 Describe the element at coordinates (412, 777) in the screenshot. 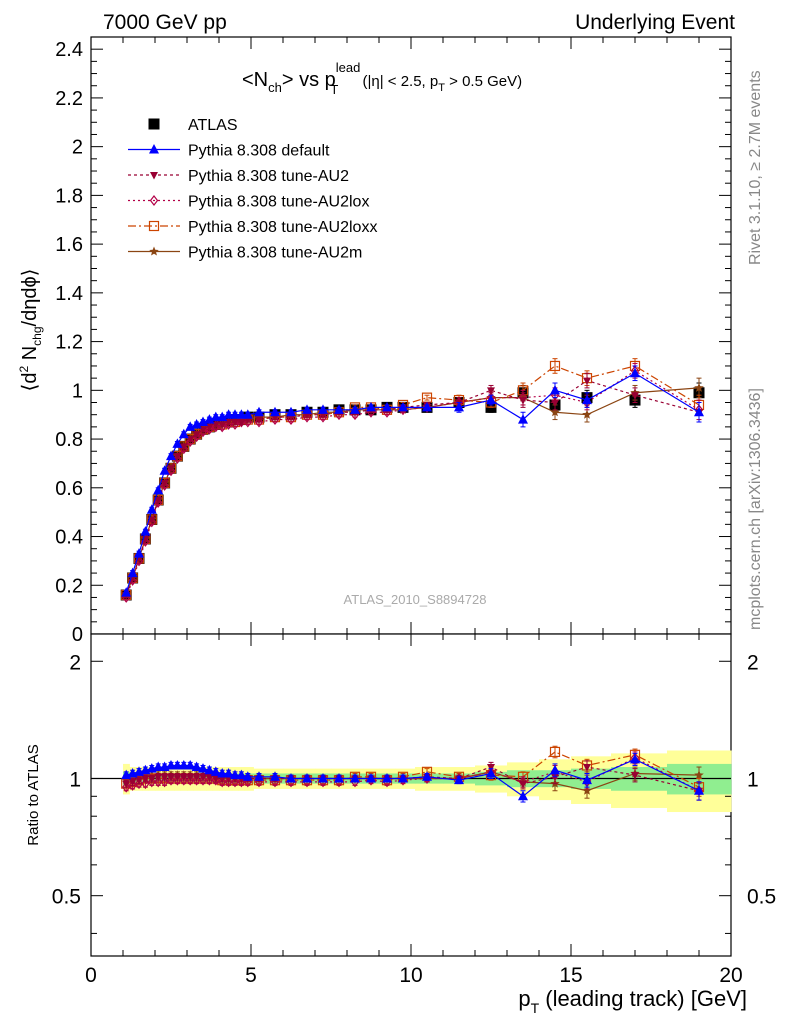

I see `series-default` at that location.